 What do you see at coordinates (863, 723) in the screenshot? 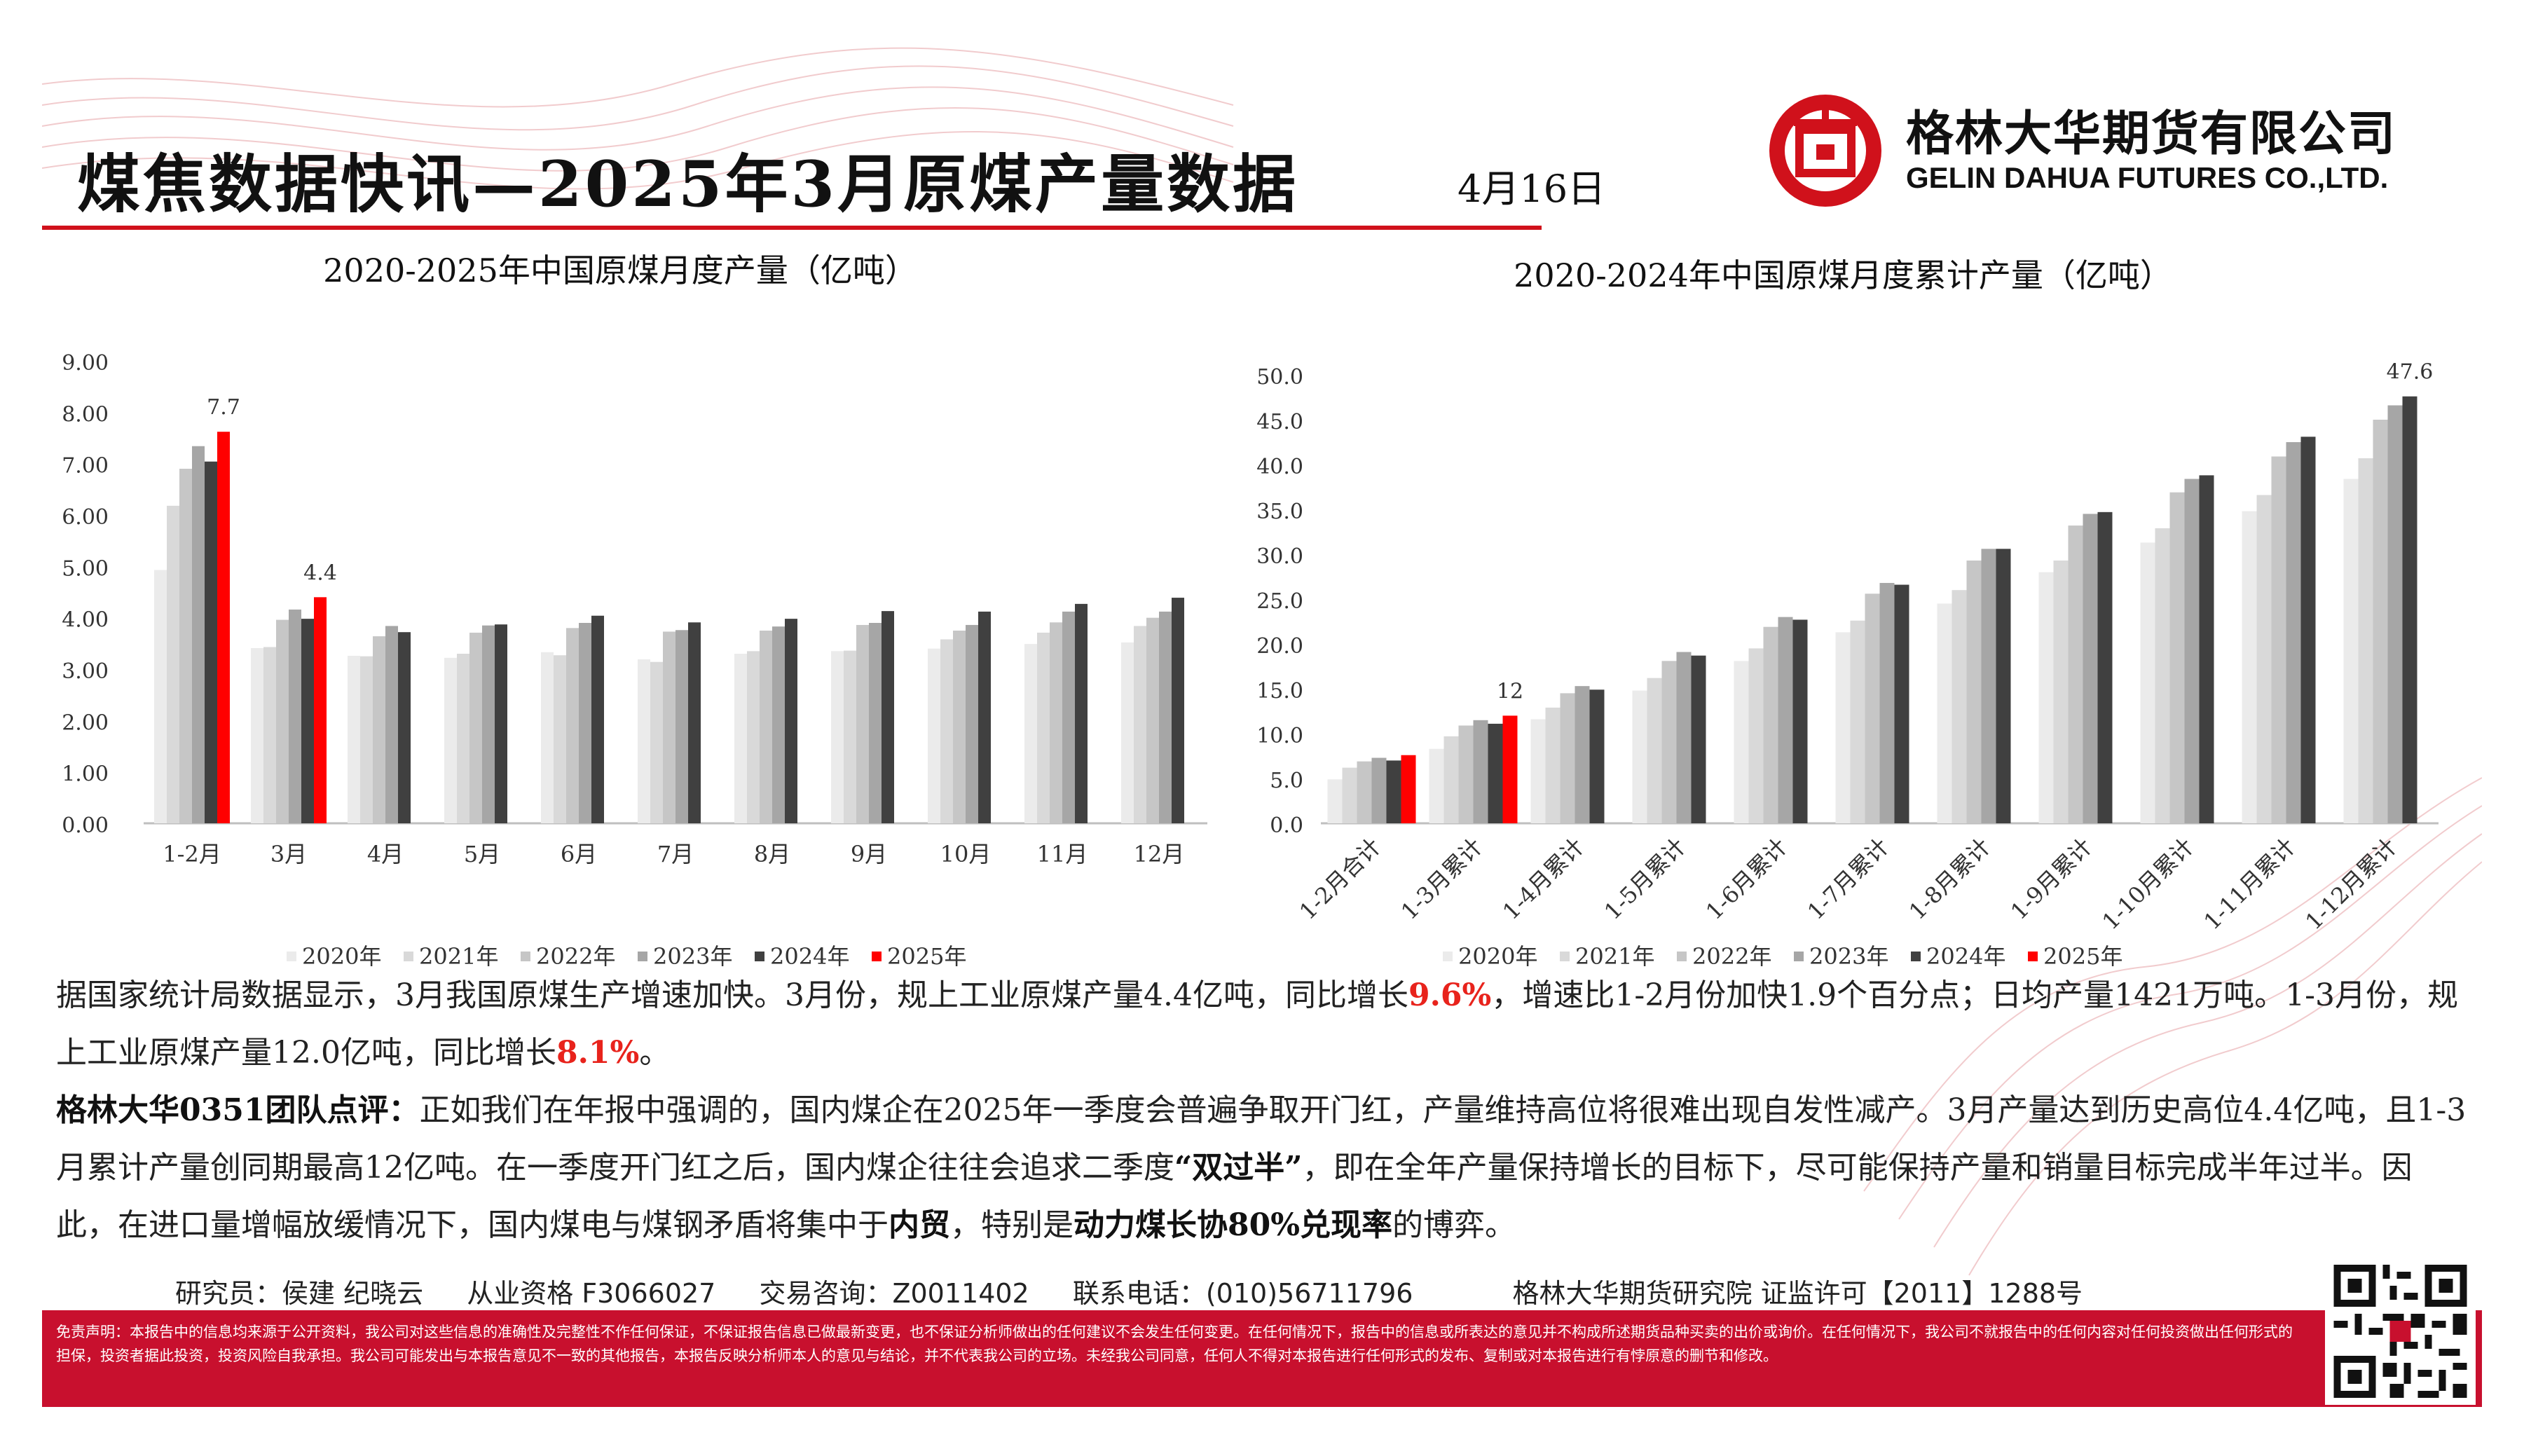
I see `bar-2022年-9月` at bounding box center [863, 723].